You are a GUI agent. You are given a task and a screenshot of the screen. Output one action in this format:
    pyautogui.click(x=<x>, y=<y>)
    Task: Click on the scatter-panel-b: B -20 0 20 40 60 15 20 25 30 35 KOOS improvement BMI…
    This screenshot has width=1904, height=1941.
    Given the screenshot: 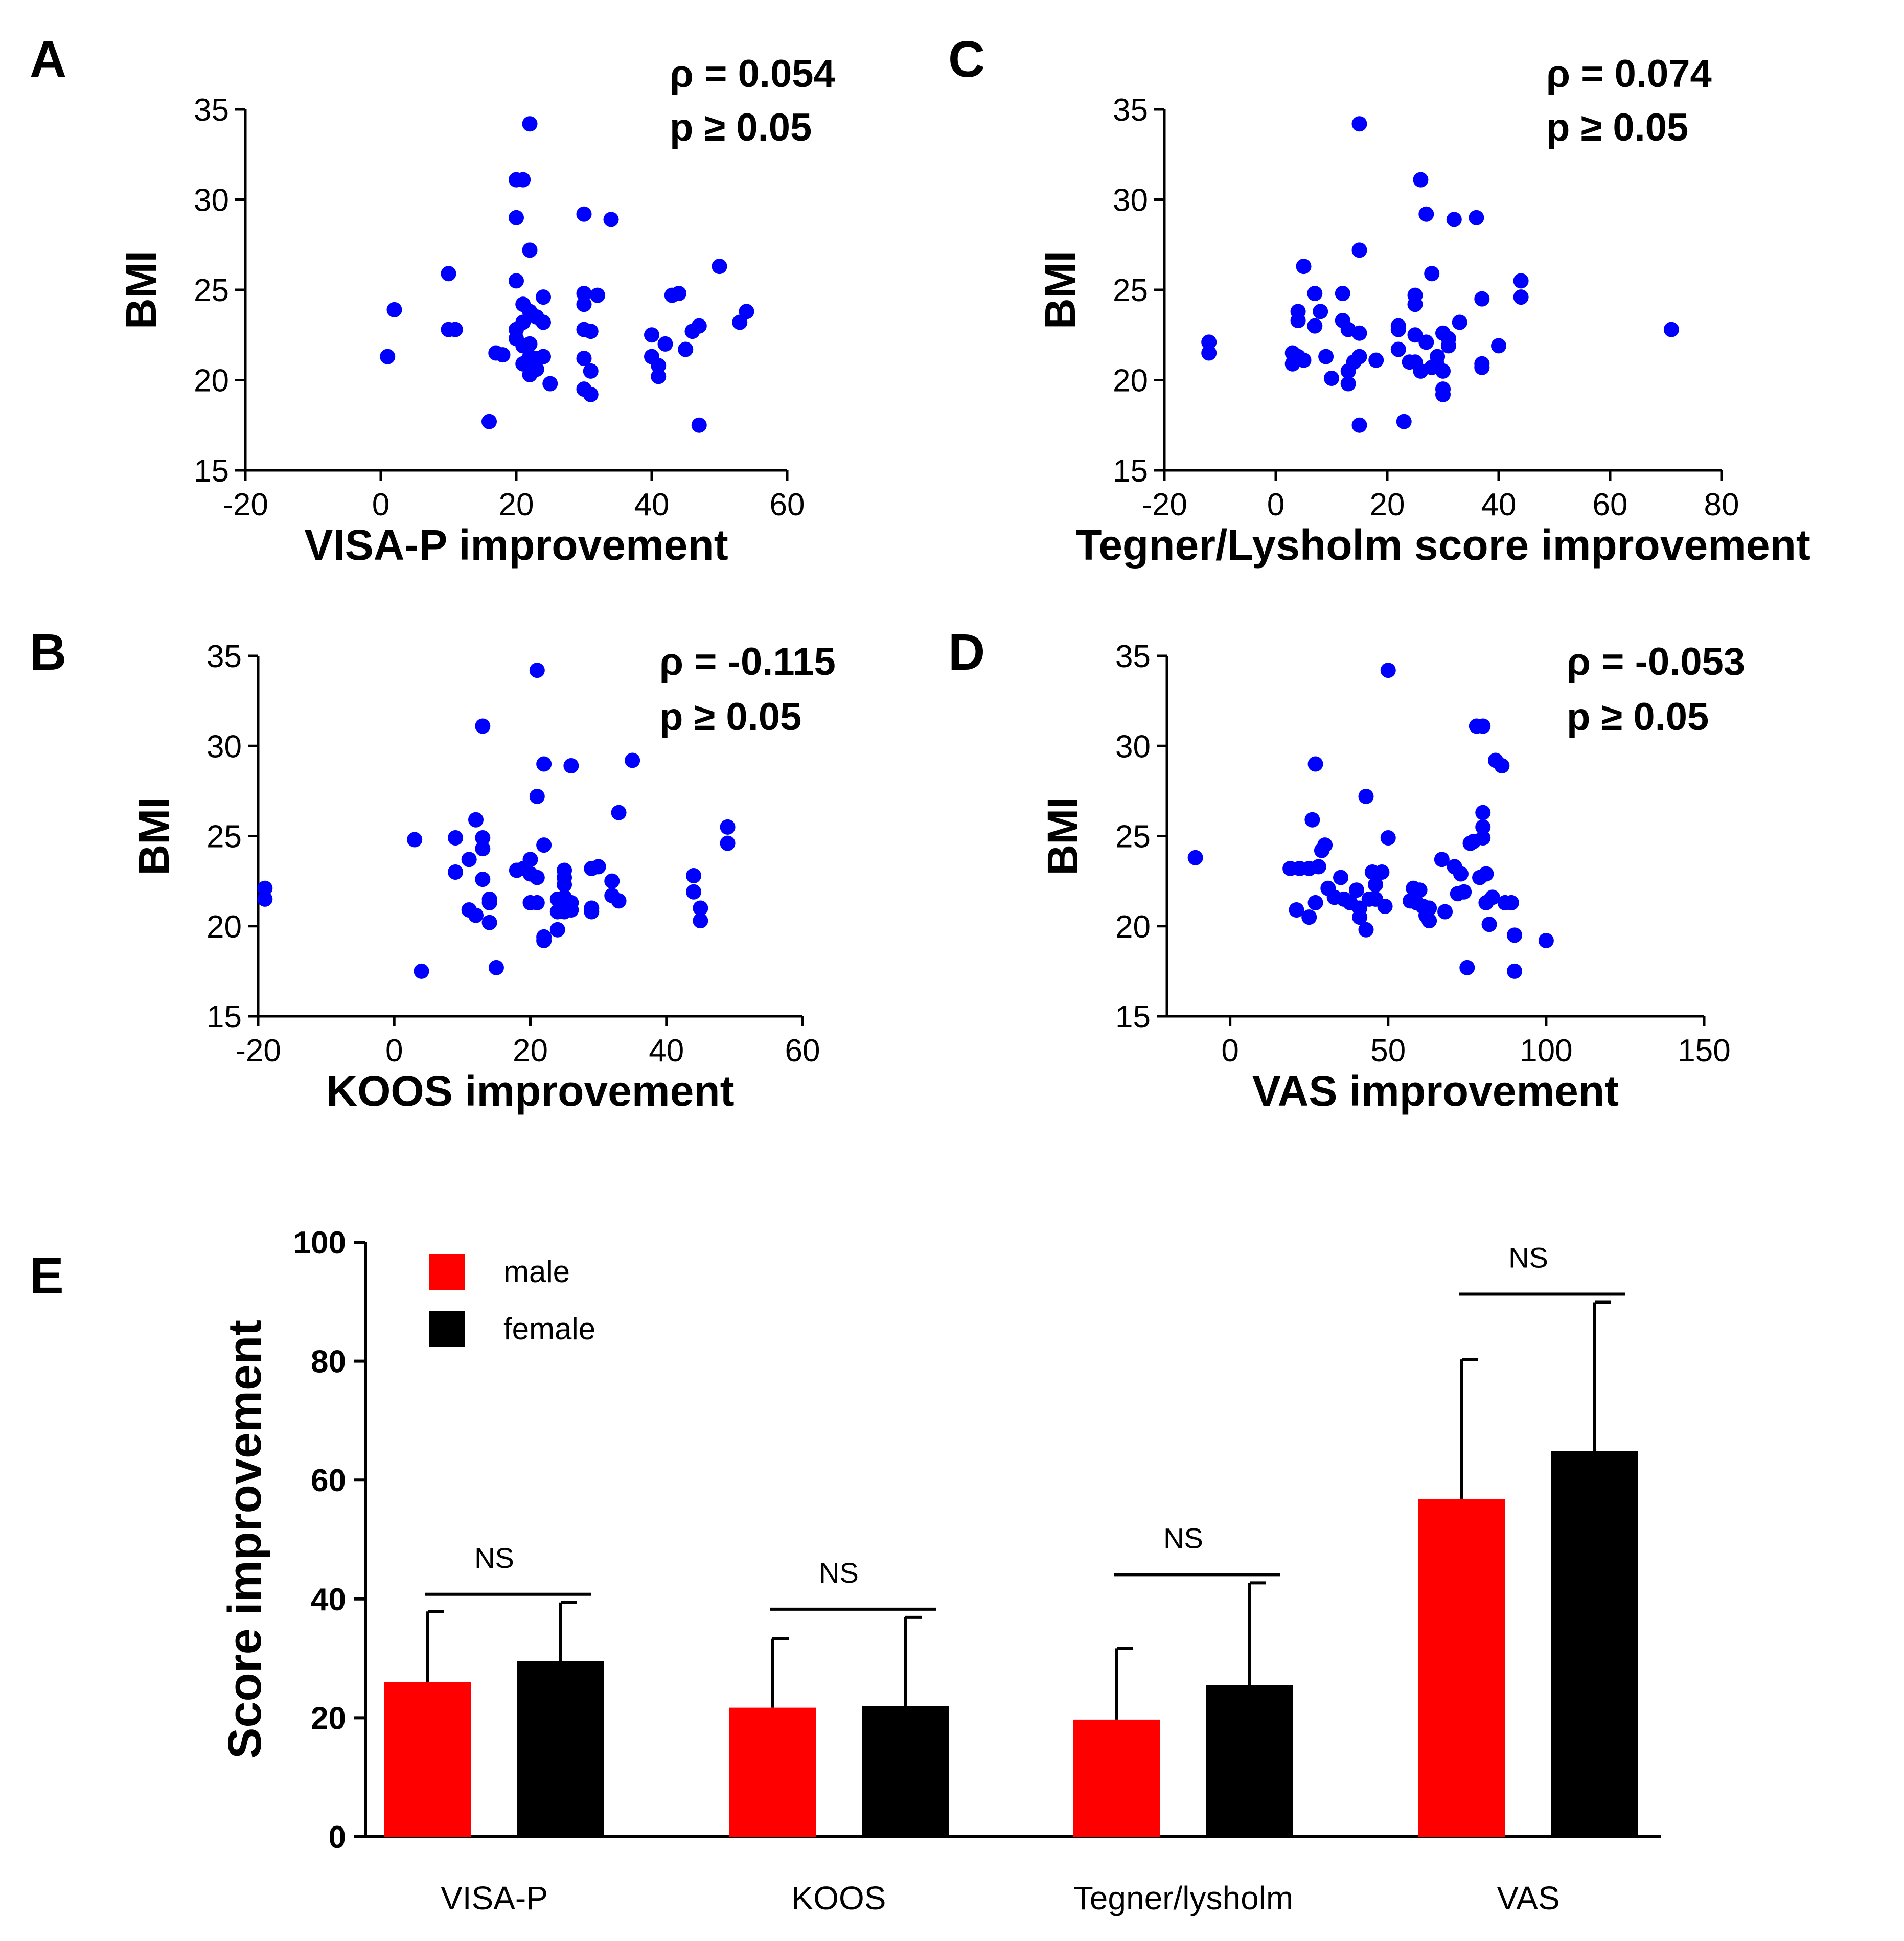 What is the action you would take?
    pyautogui.click(x=433, y=869)
    